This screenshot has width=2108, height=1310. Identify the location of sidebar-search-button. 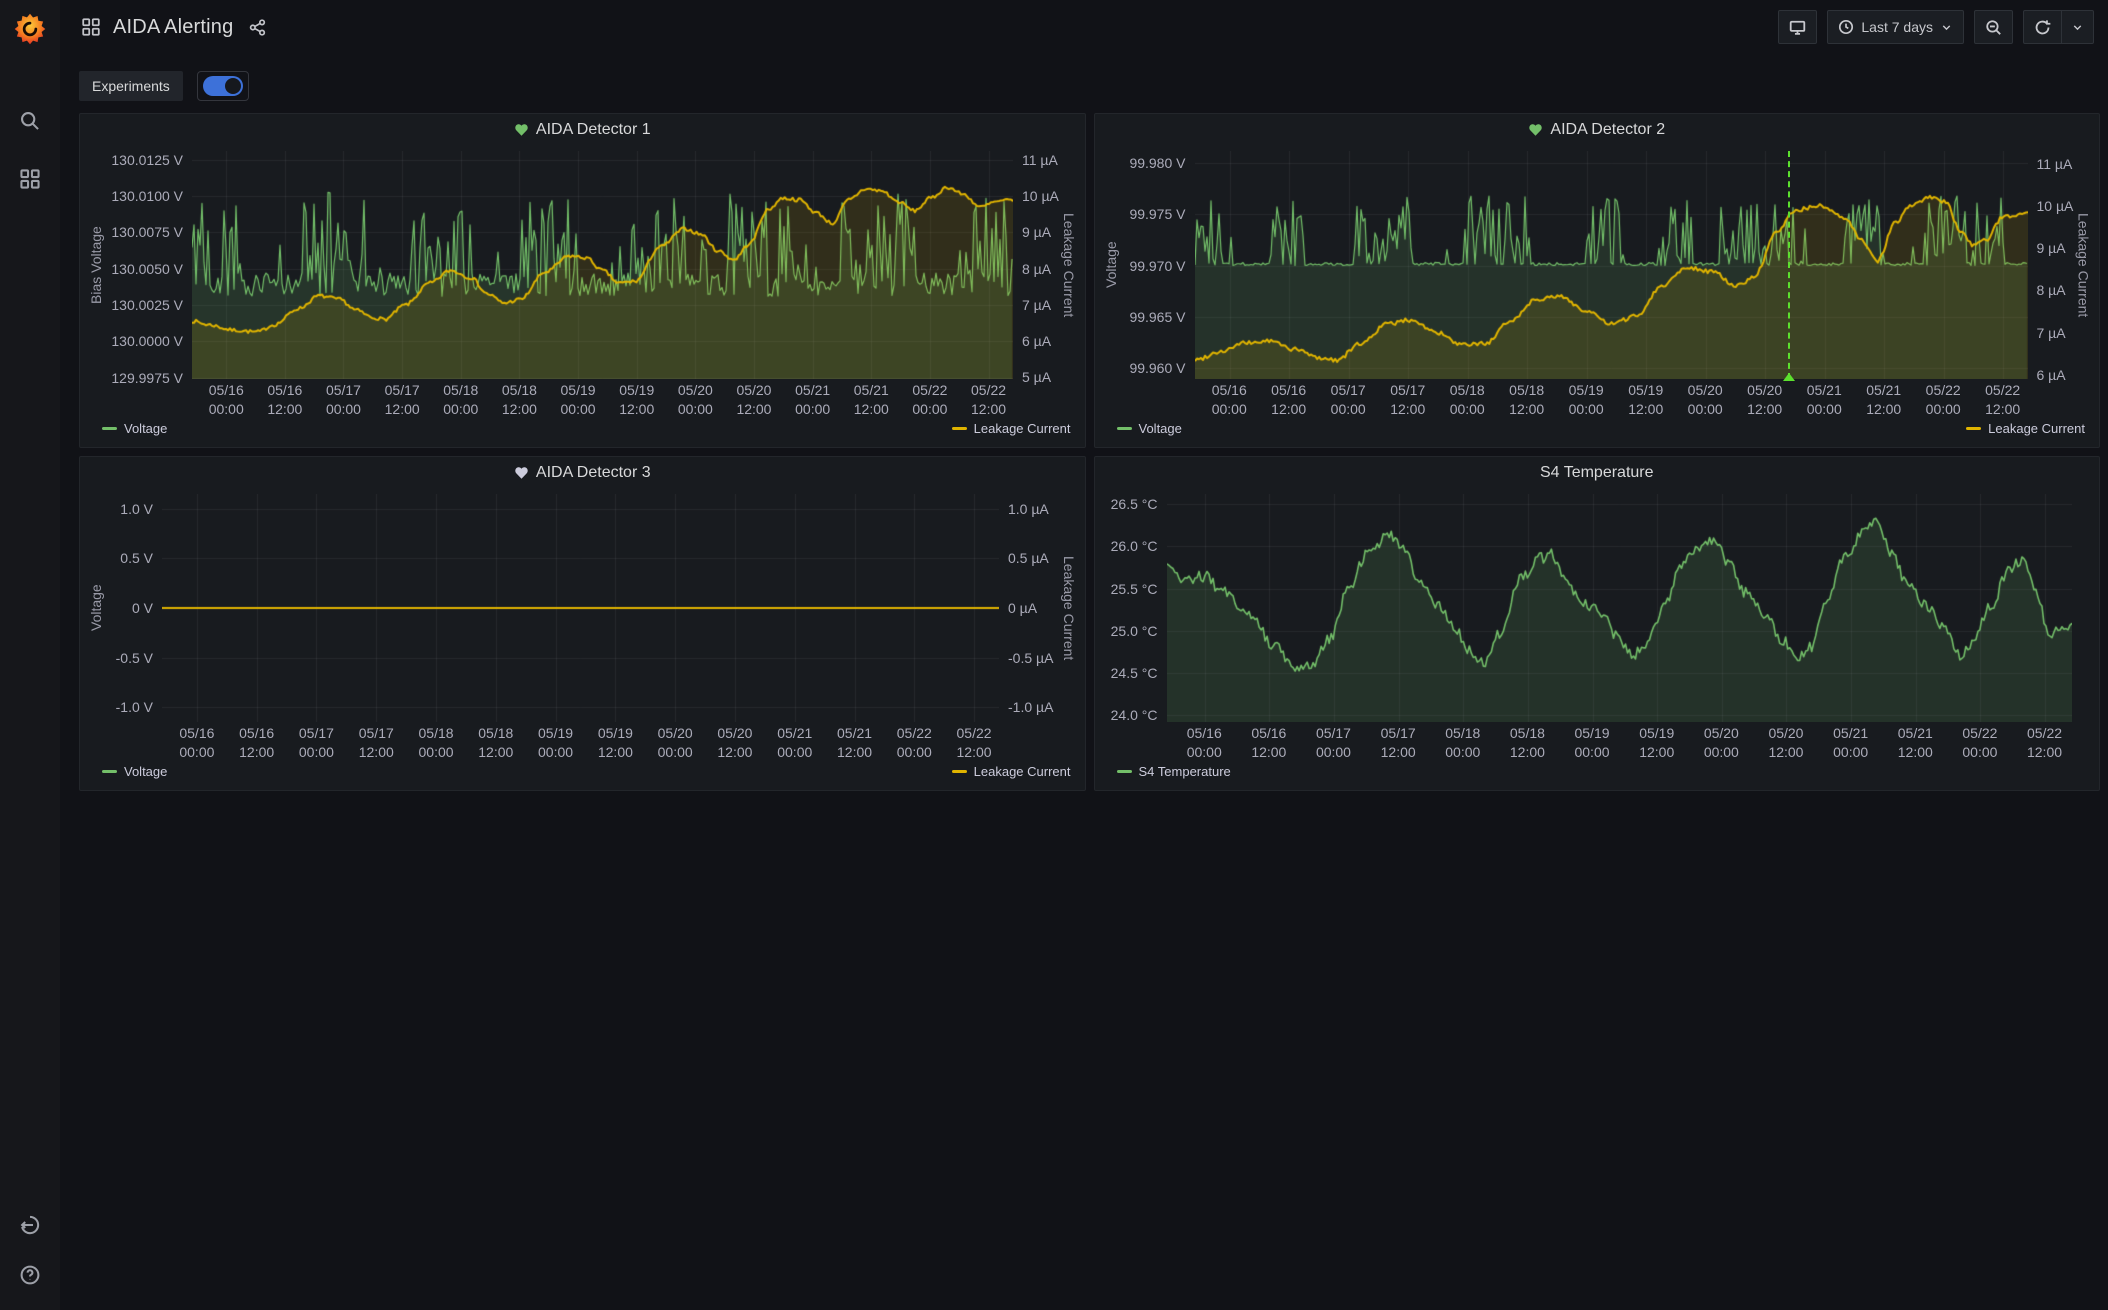
(30, 121).